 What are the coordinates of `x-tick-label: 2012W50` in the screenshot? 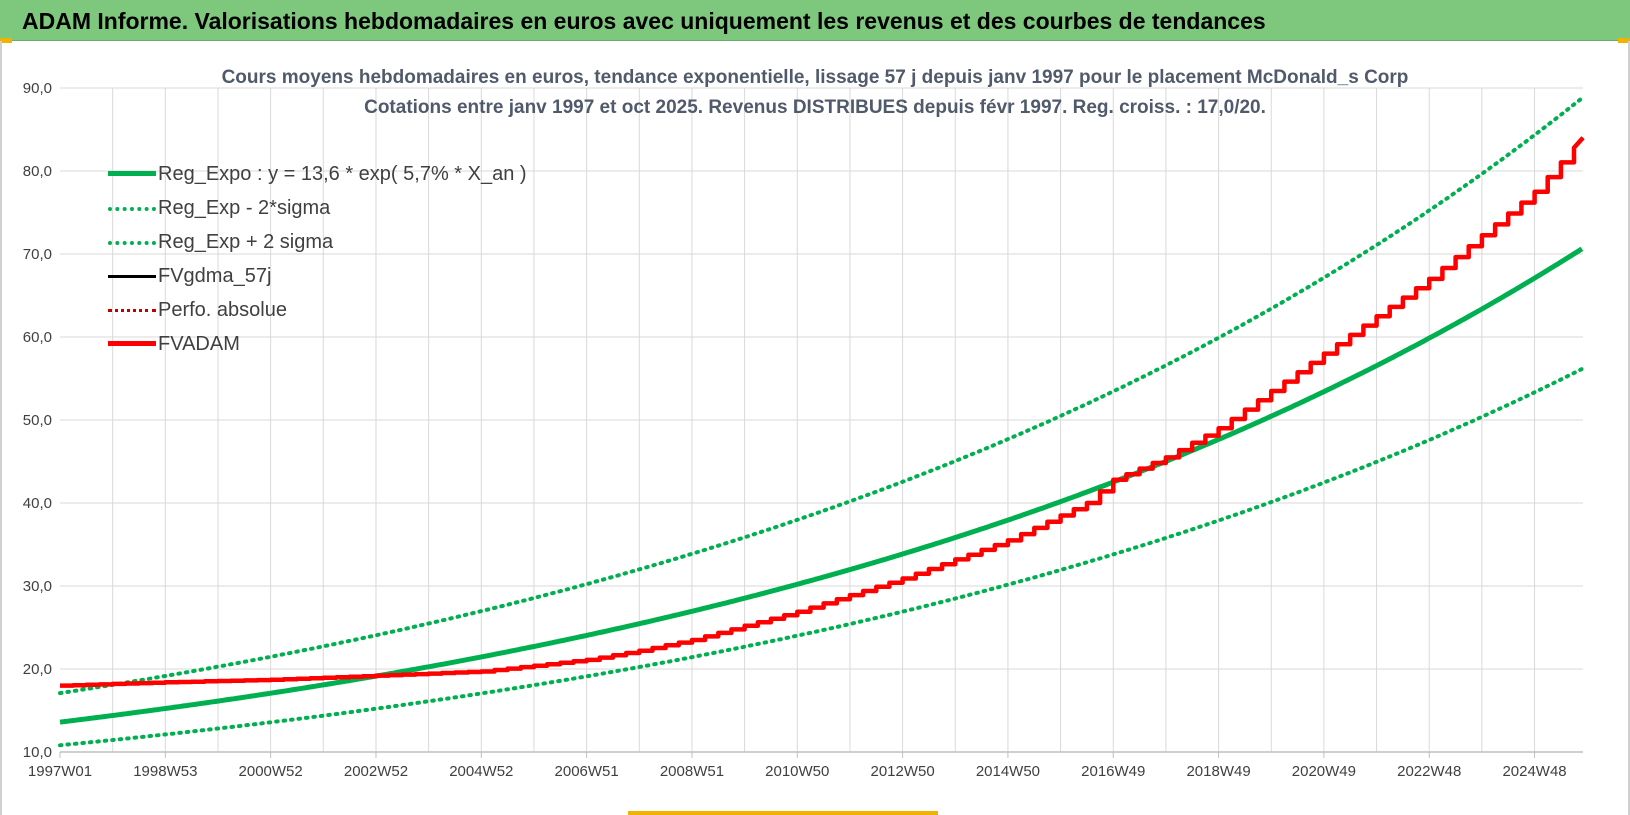 It's located at (902, 771).